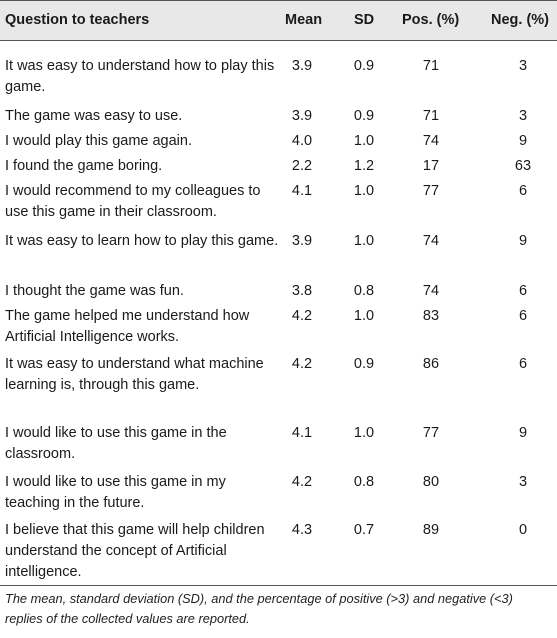  I want to click on pos-cell: 89, so click(431, 530).